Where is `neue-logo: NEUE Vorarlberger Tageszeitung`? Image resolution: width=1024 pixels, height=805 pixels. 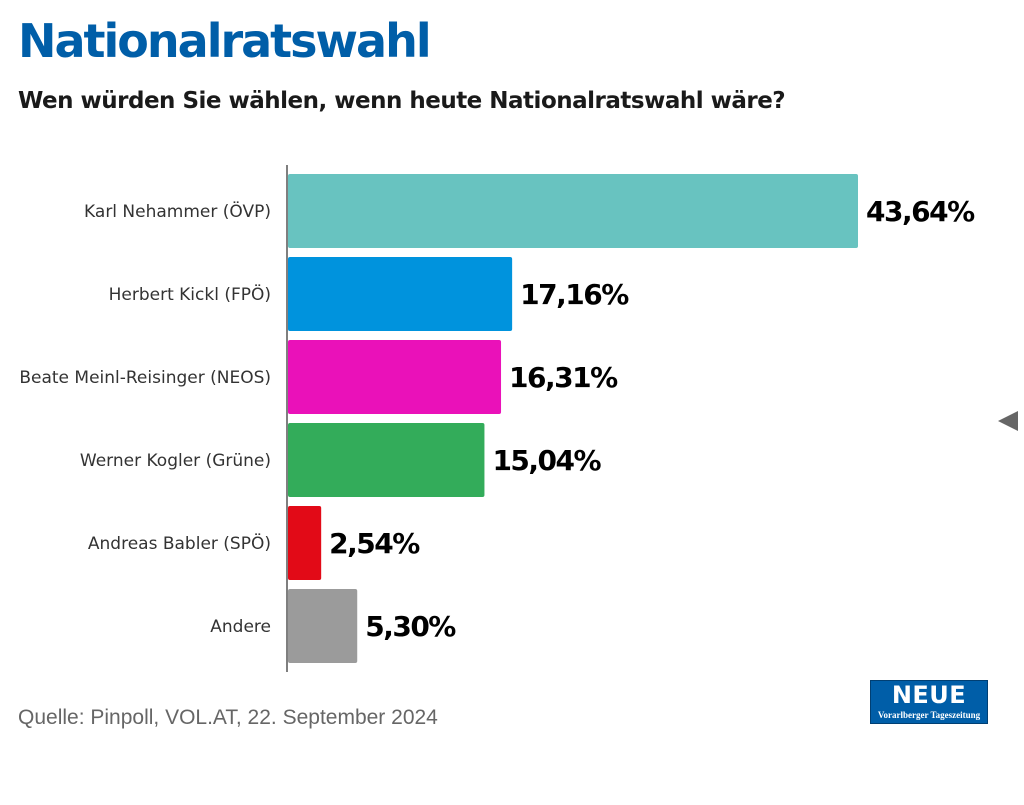 neue-logo: NEUE Vorarlberger Tageszeitung is located at coordinates (929, 702).